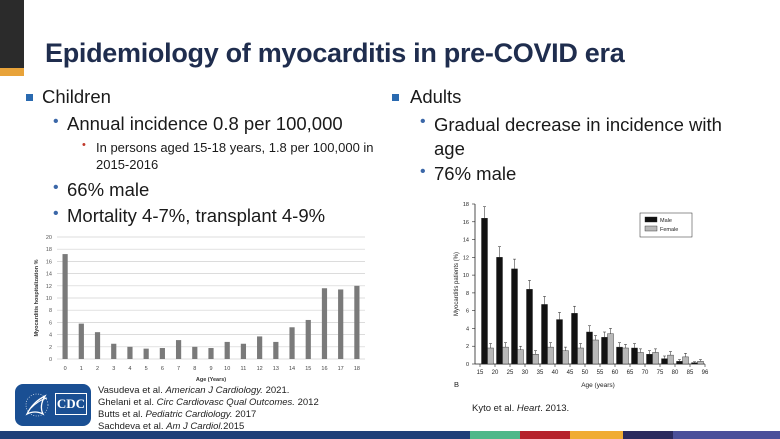  What do you see at coordinates (521, 408) in the screenshot?
I see `reference-item-kyto: Kyto et al. Heart. 2013.` at bounding box center [521, 408].